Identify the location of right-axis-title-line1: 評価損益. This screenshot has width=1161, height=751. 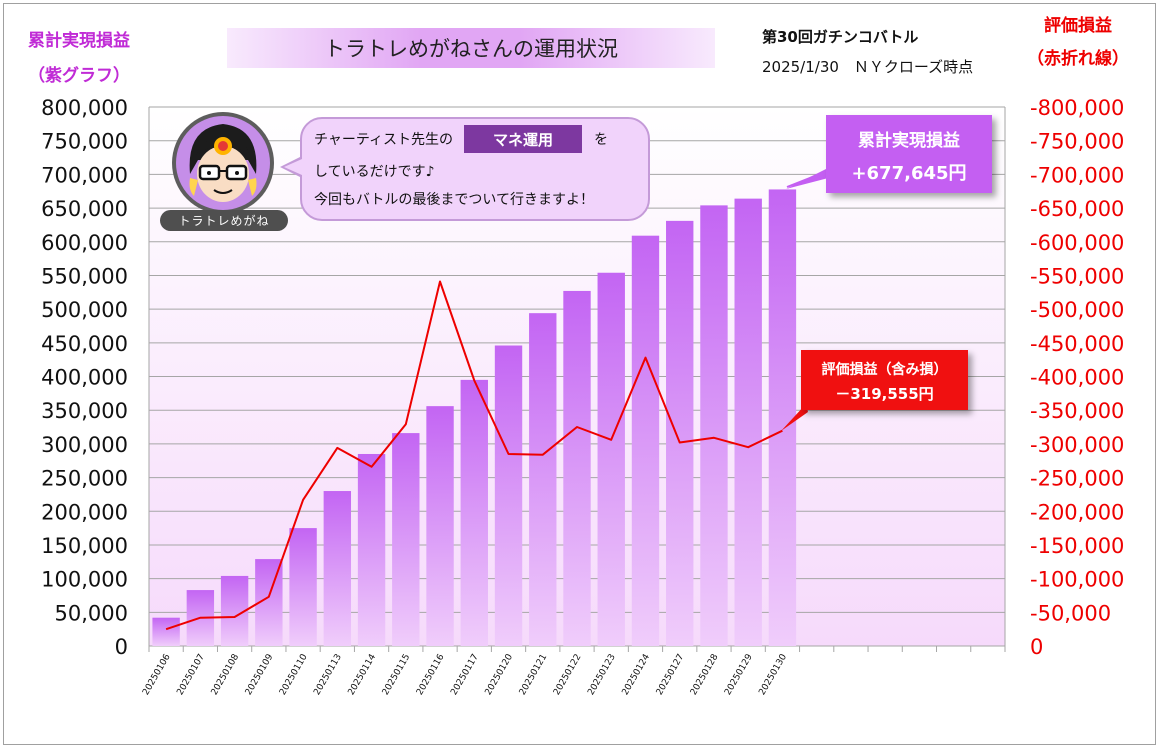
(1078, 26).